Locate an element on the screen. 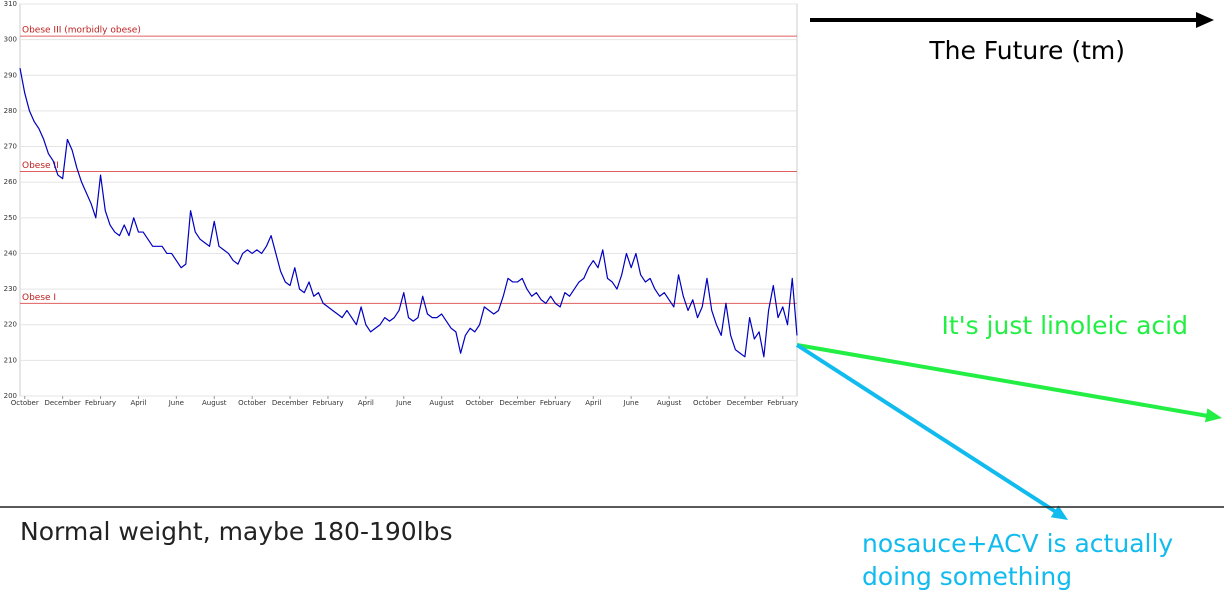 The image size is (1224, 608). y-tick-label: 220 is located at coordinates (10, 325).